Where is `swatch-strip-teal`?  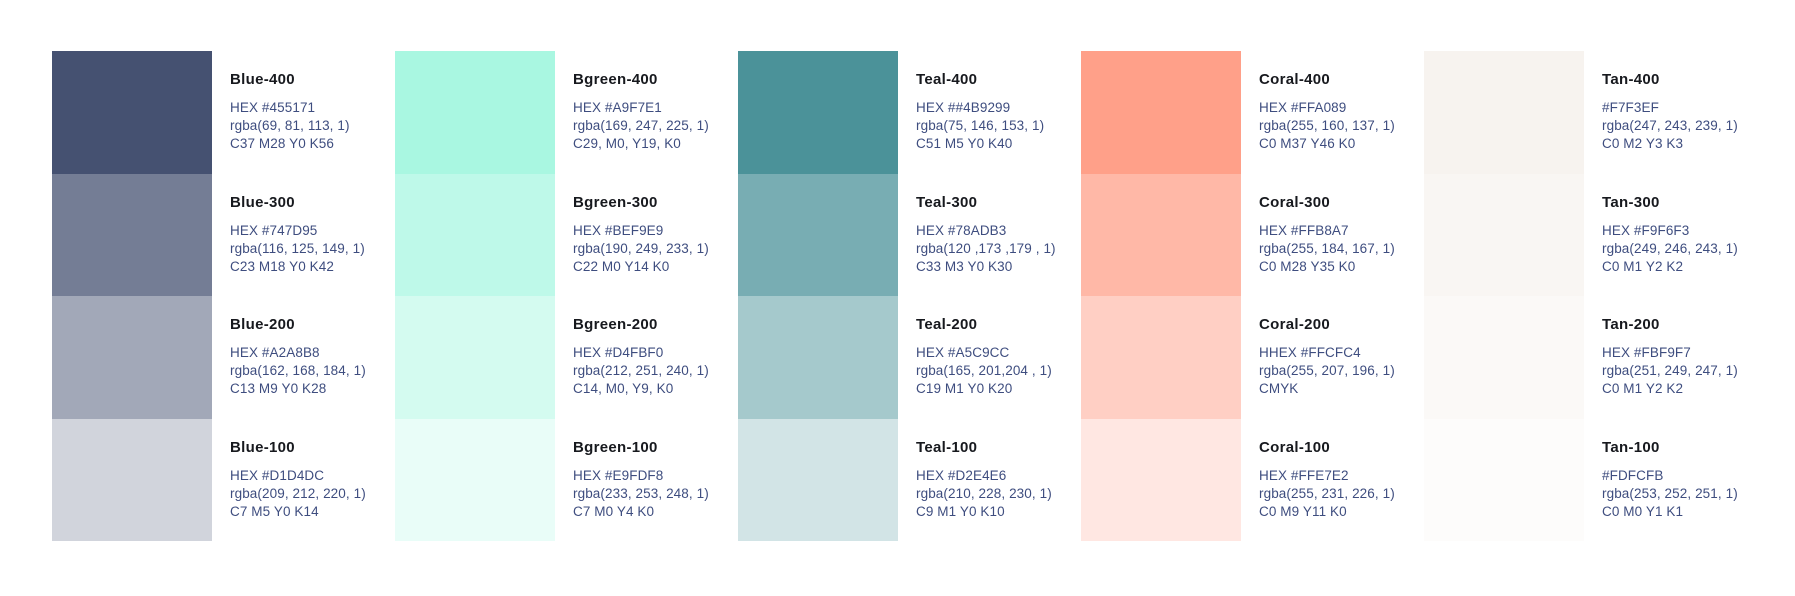
swatch-strip-teal is located at coordinates (818, 296).